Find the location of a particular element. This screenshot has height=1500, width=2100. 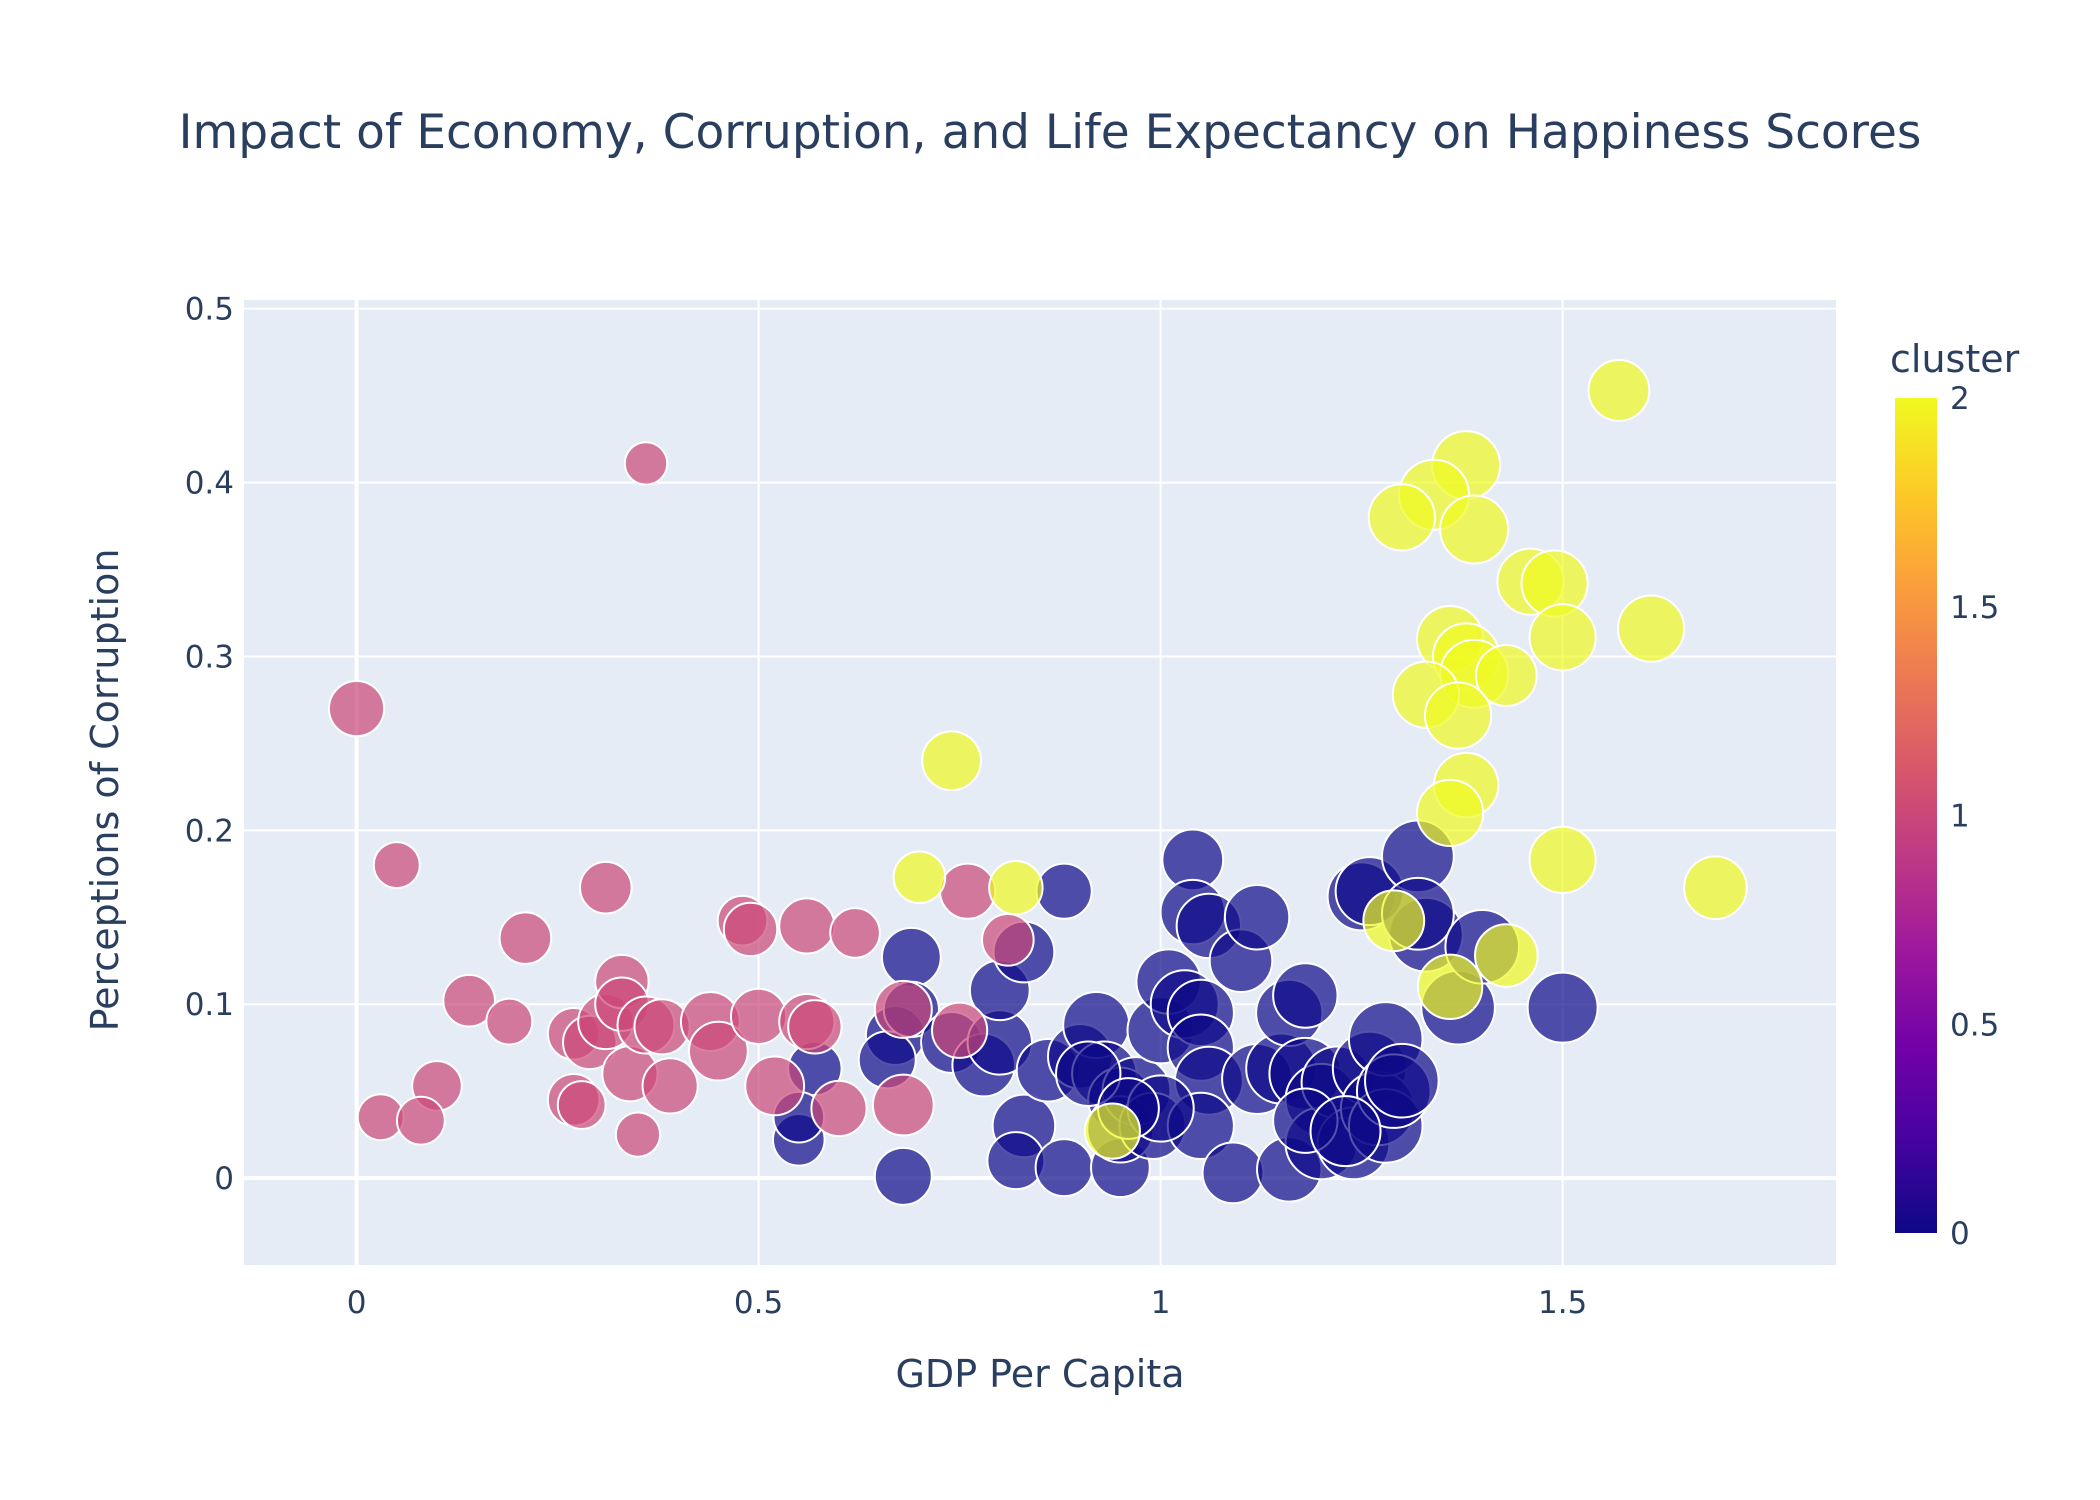

y-tick-label: 0.5 is located at coordinates (209, 310).